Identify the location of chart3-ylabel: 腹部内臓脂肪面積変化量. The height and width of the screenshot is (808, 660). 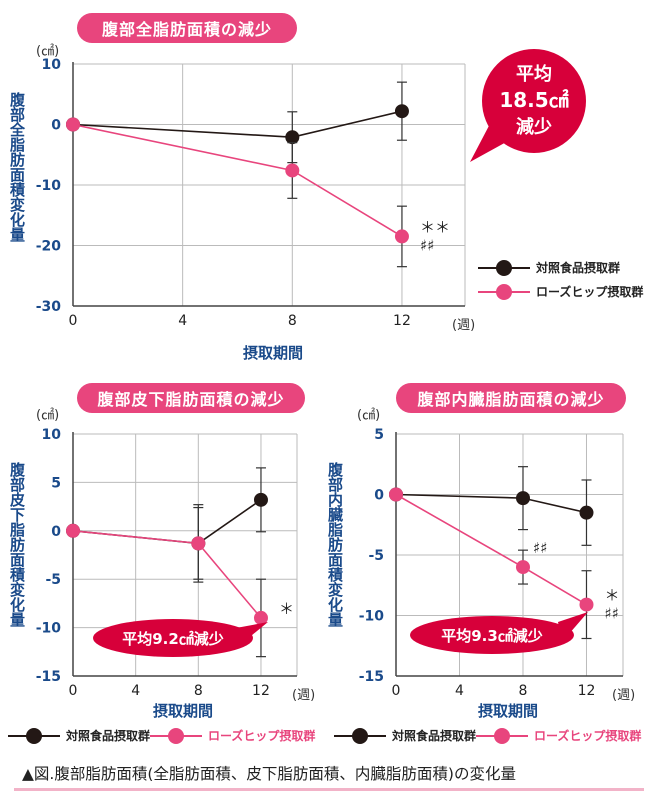
(335, 544).